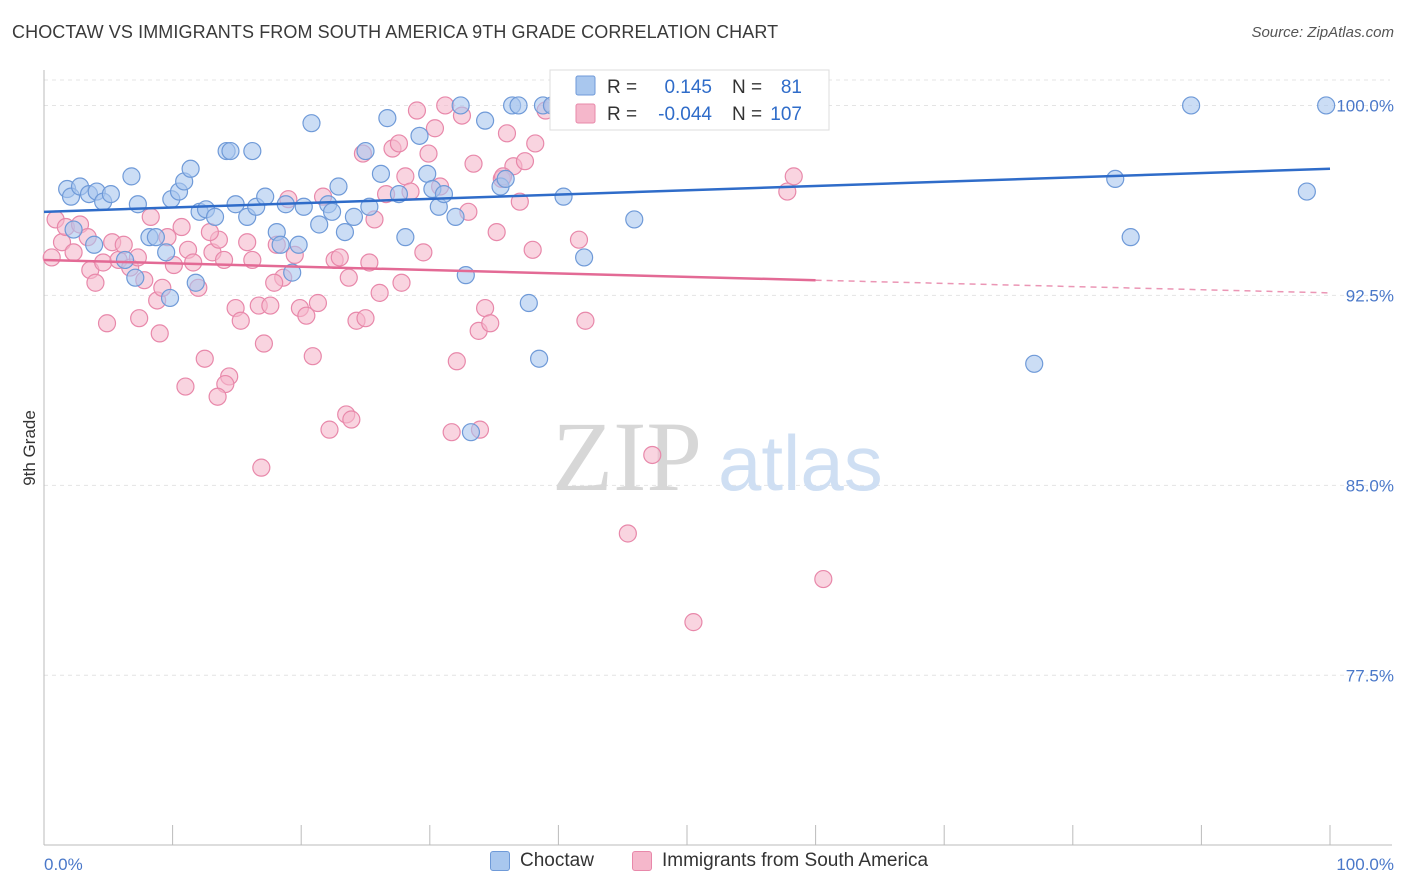  Describe the element at coordinates (557, 860) in the screenshot. I see `bottom-legend-label-choctaw: Choctaw` at that location.